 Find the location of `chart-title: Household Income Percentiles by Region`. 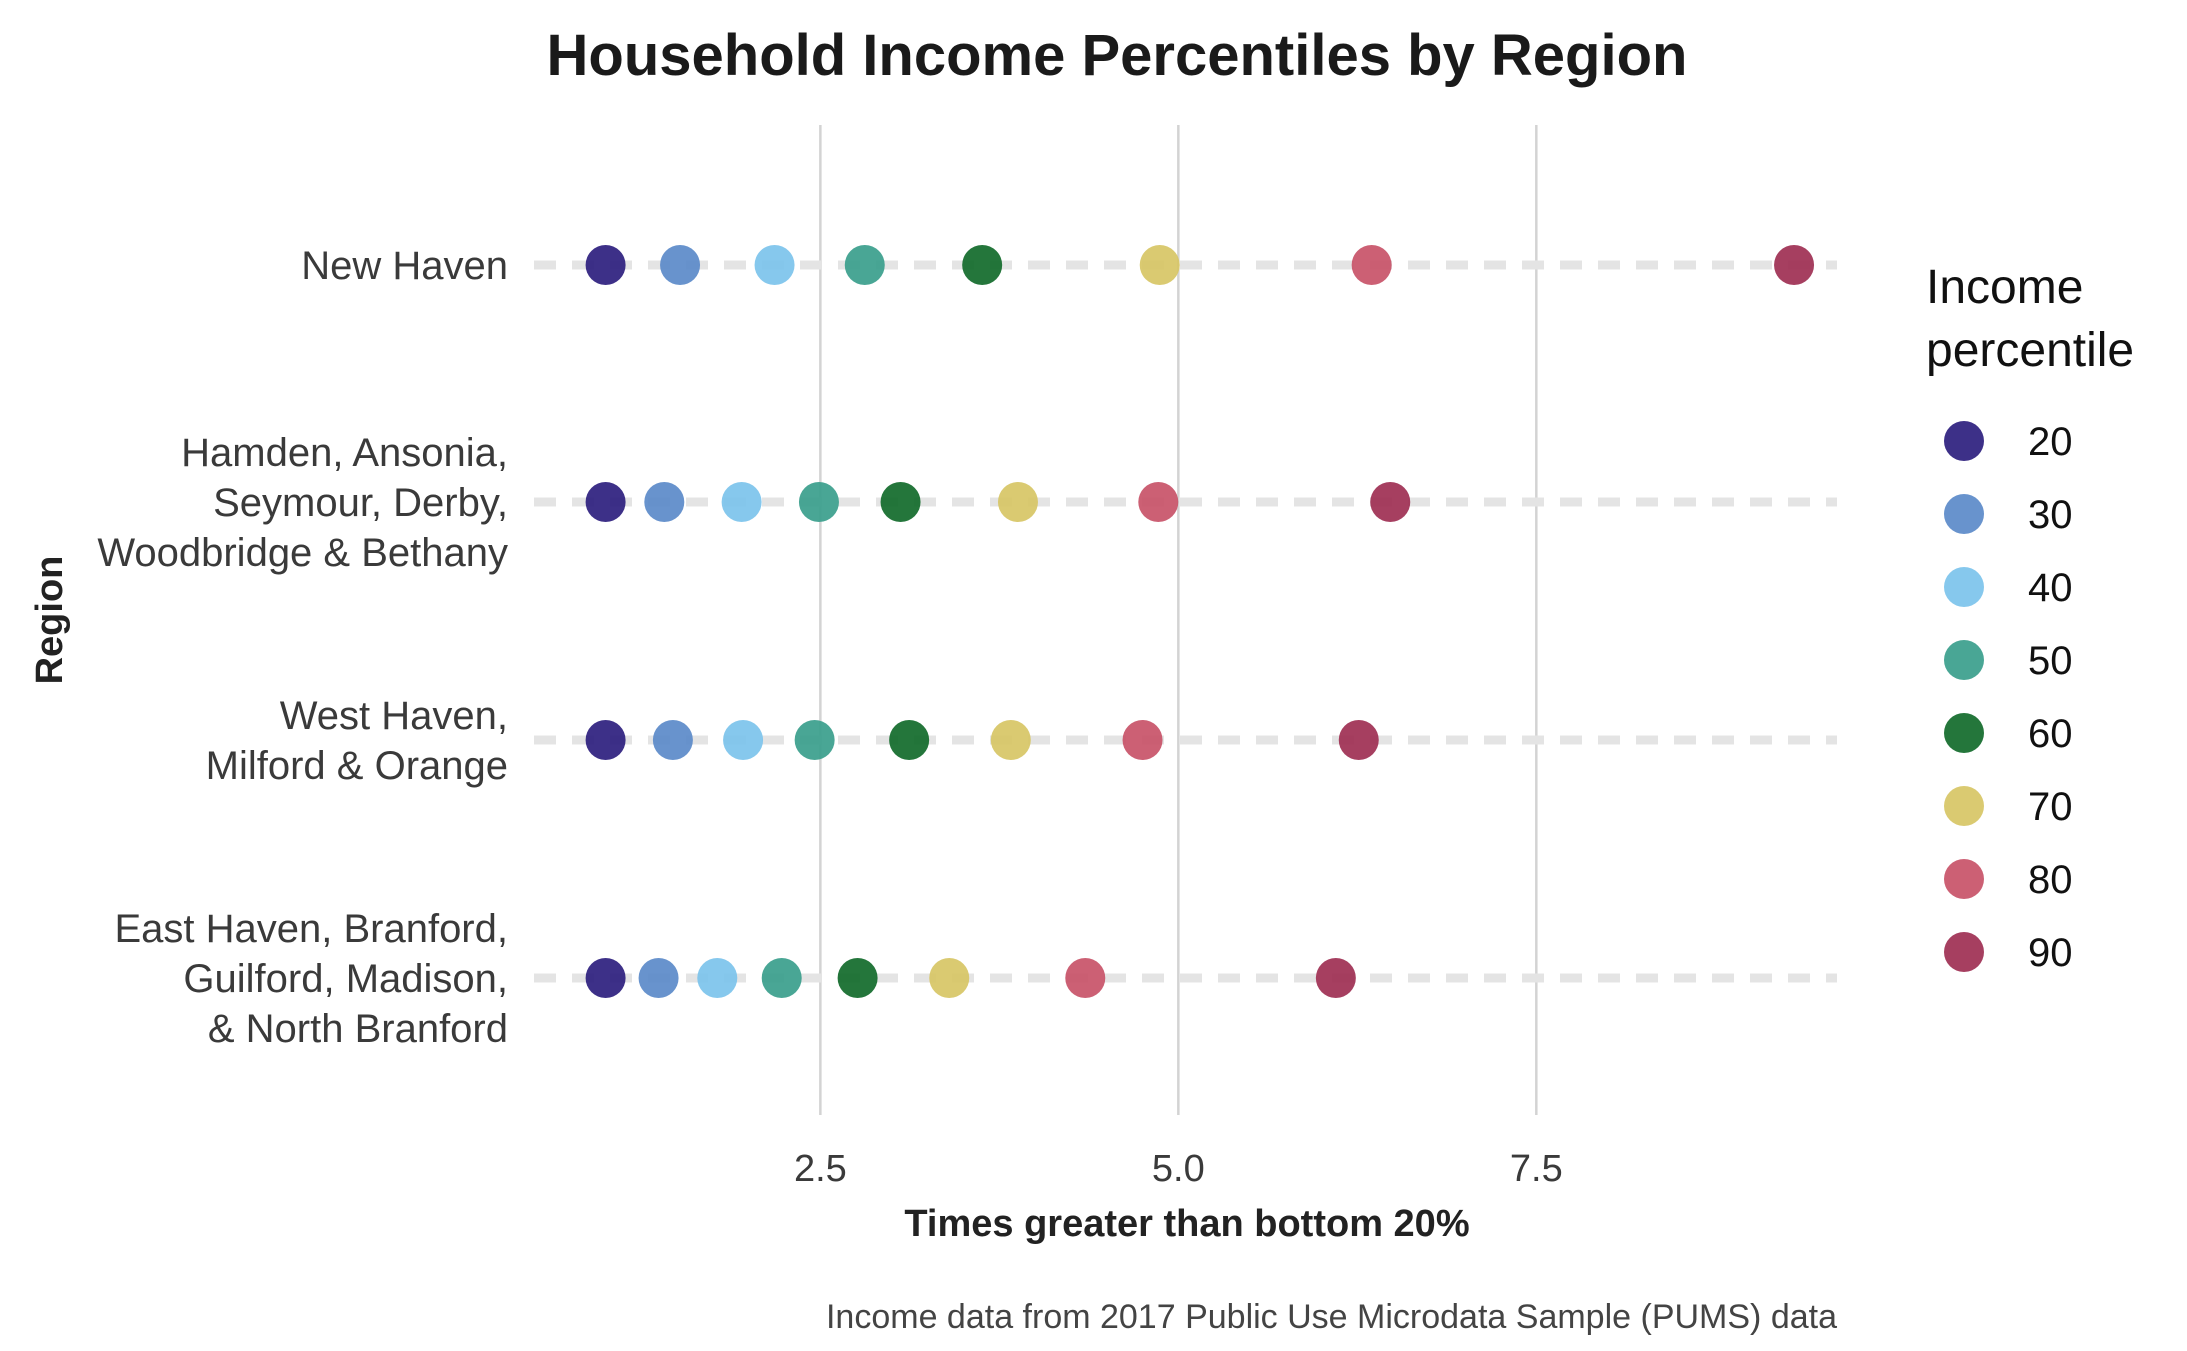

chart-title: Household Income Percentiles by Region is located at coordinates (1117, 55).